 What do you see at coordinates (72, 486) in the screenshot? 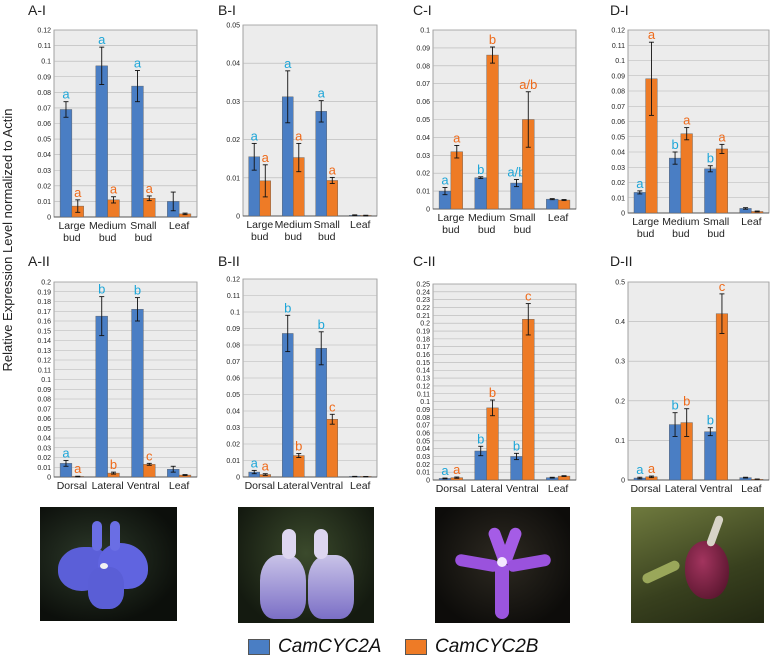
I see `category-label: Dorsal` at bounding box center [72, 486].